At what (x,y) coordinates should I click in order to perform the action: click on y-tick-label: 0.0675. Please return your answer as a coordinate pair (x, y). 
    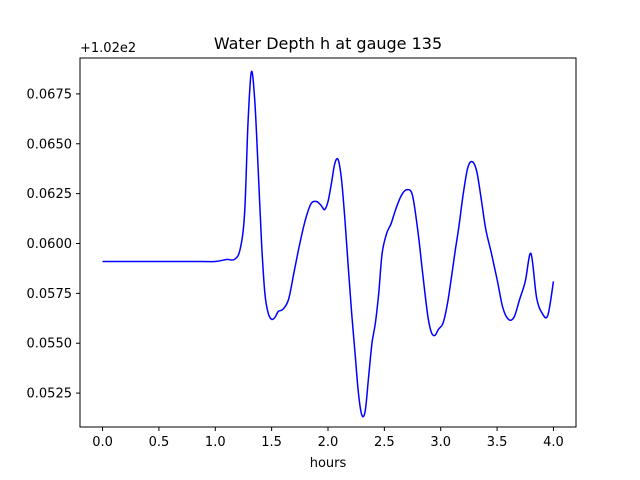
    Looking at the image, I should click on (50, 94).